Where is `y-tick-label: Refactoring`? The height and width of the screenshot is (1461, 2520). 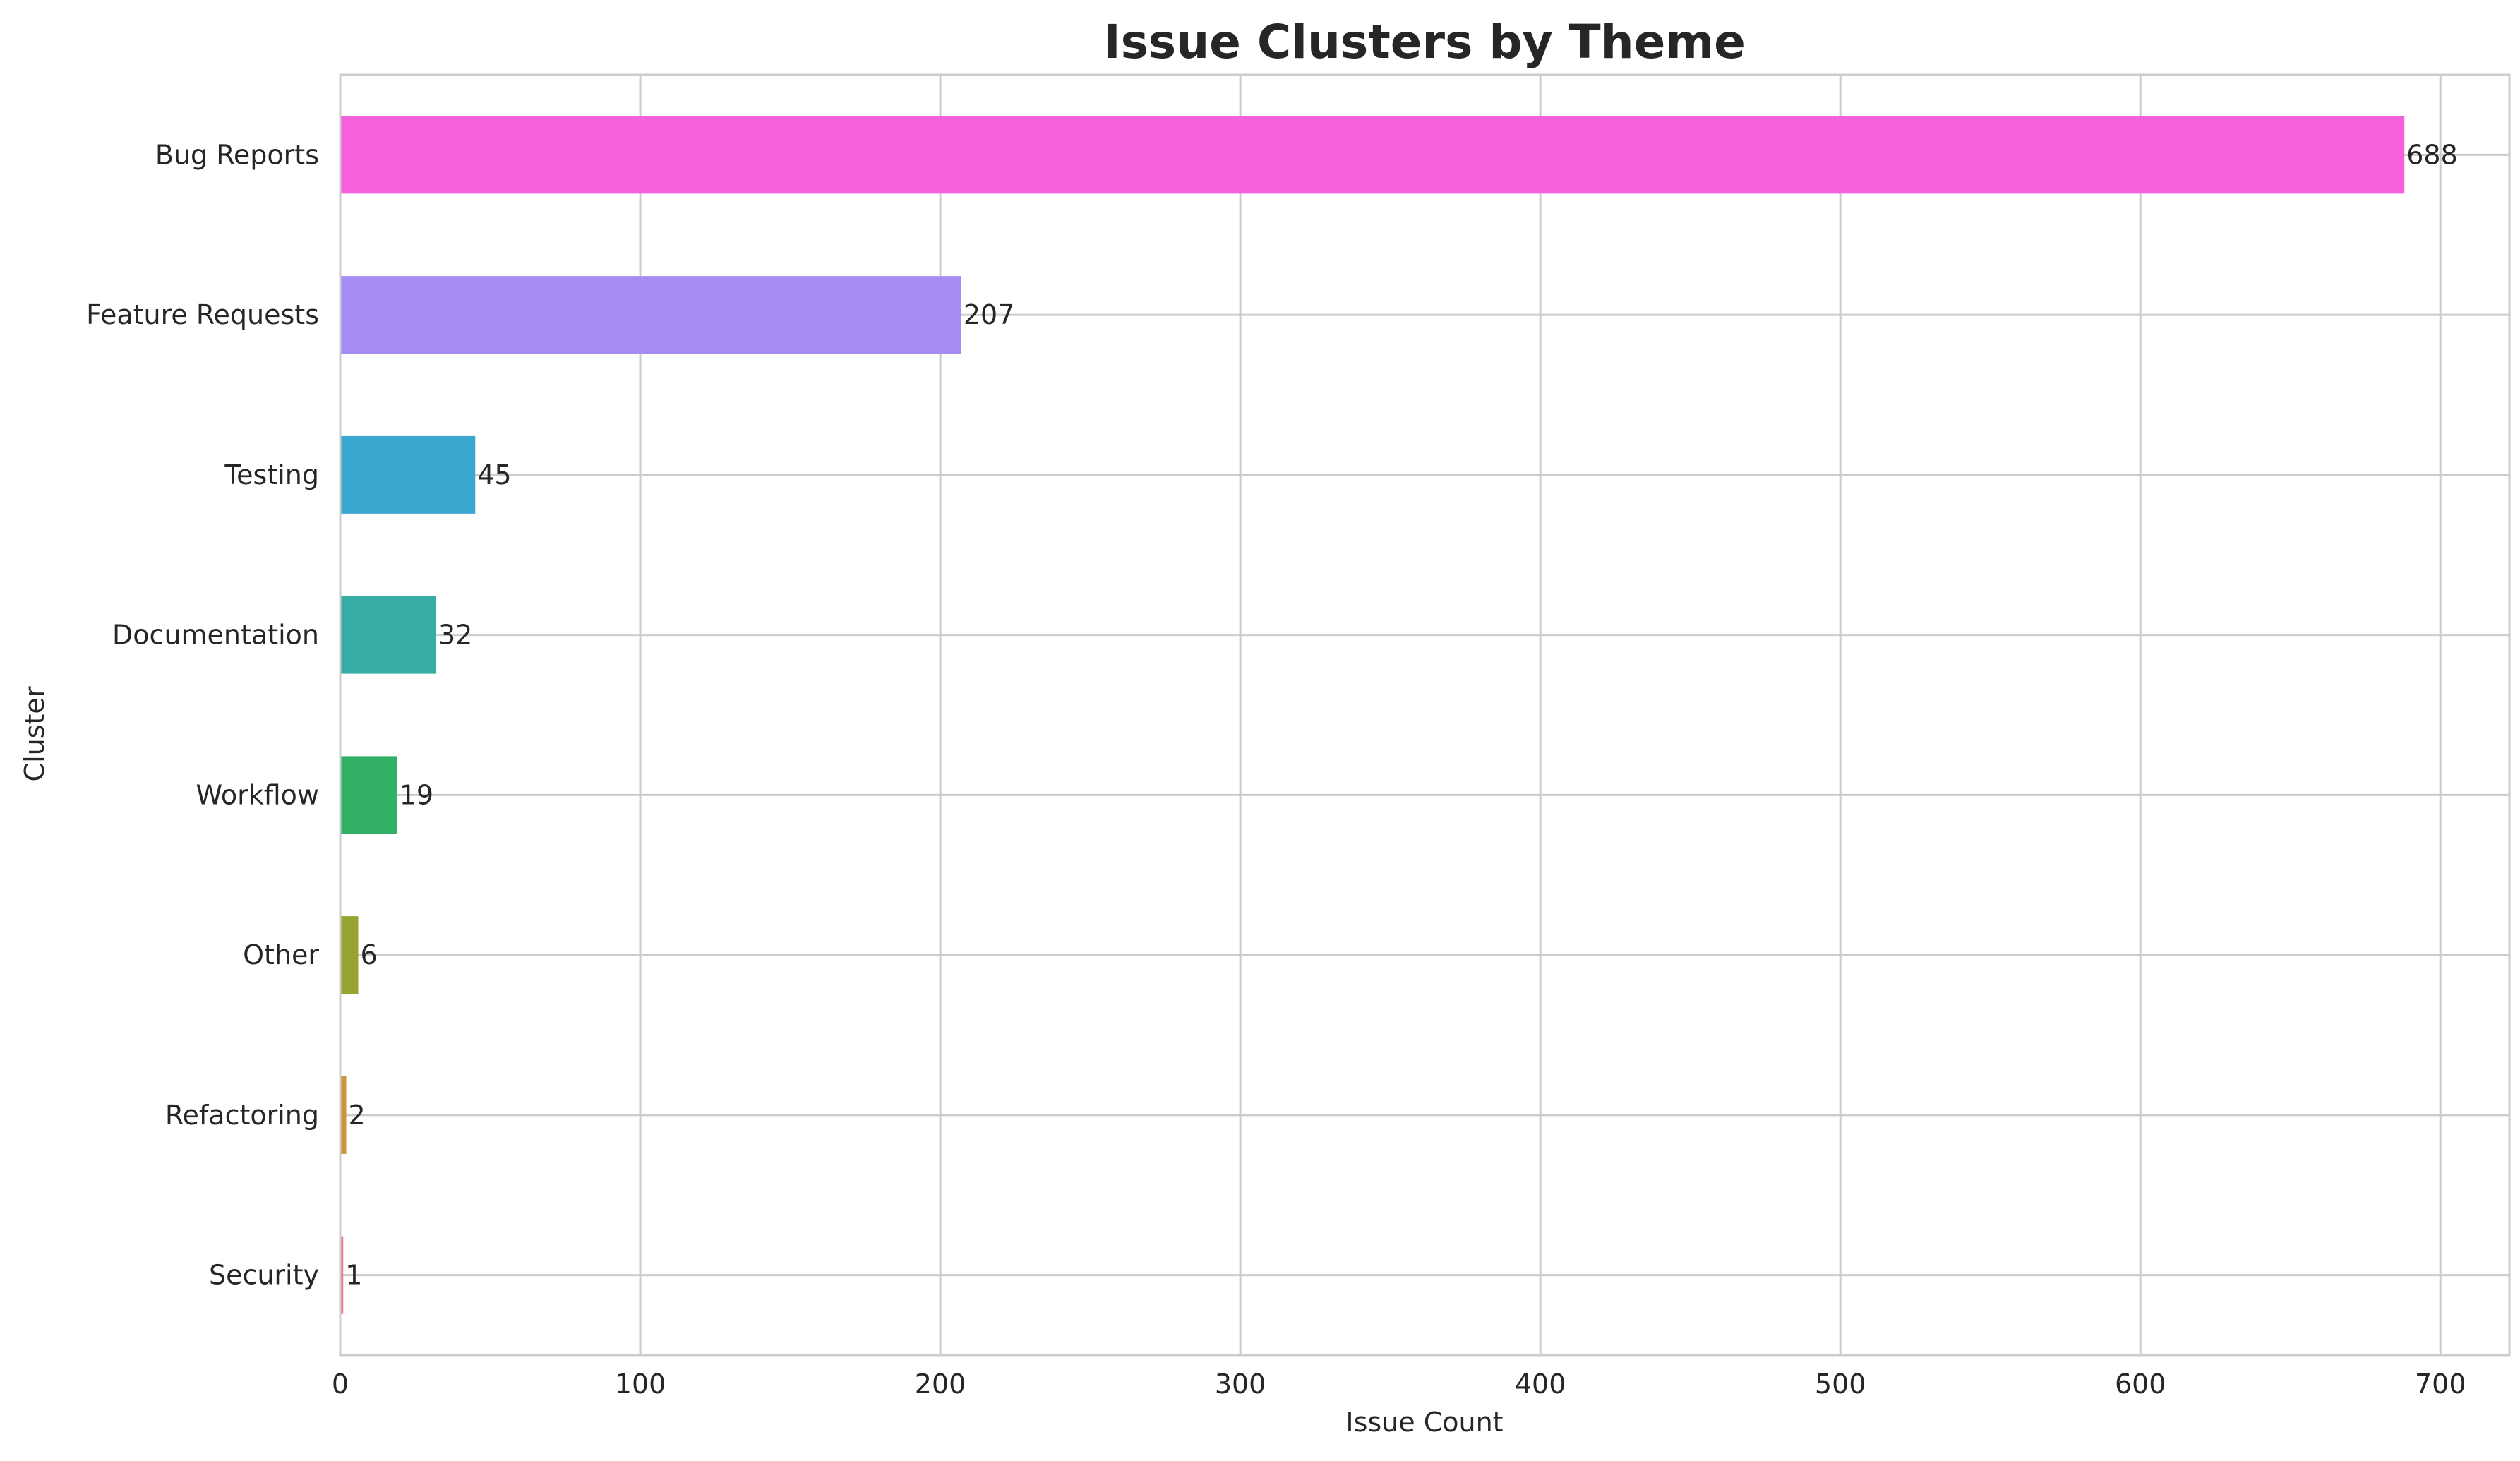 y-tick-label: Refactoring is located at coordinates (242, 1115).